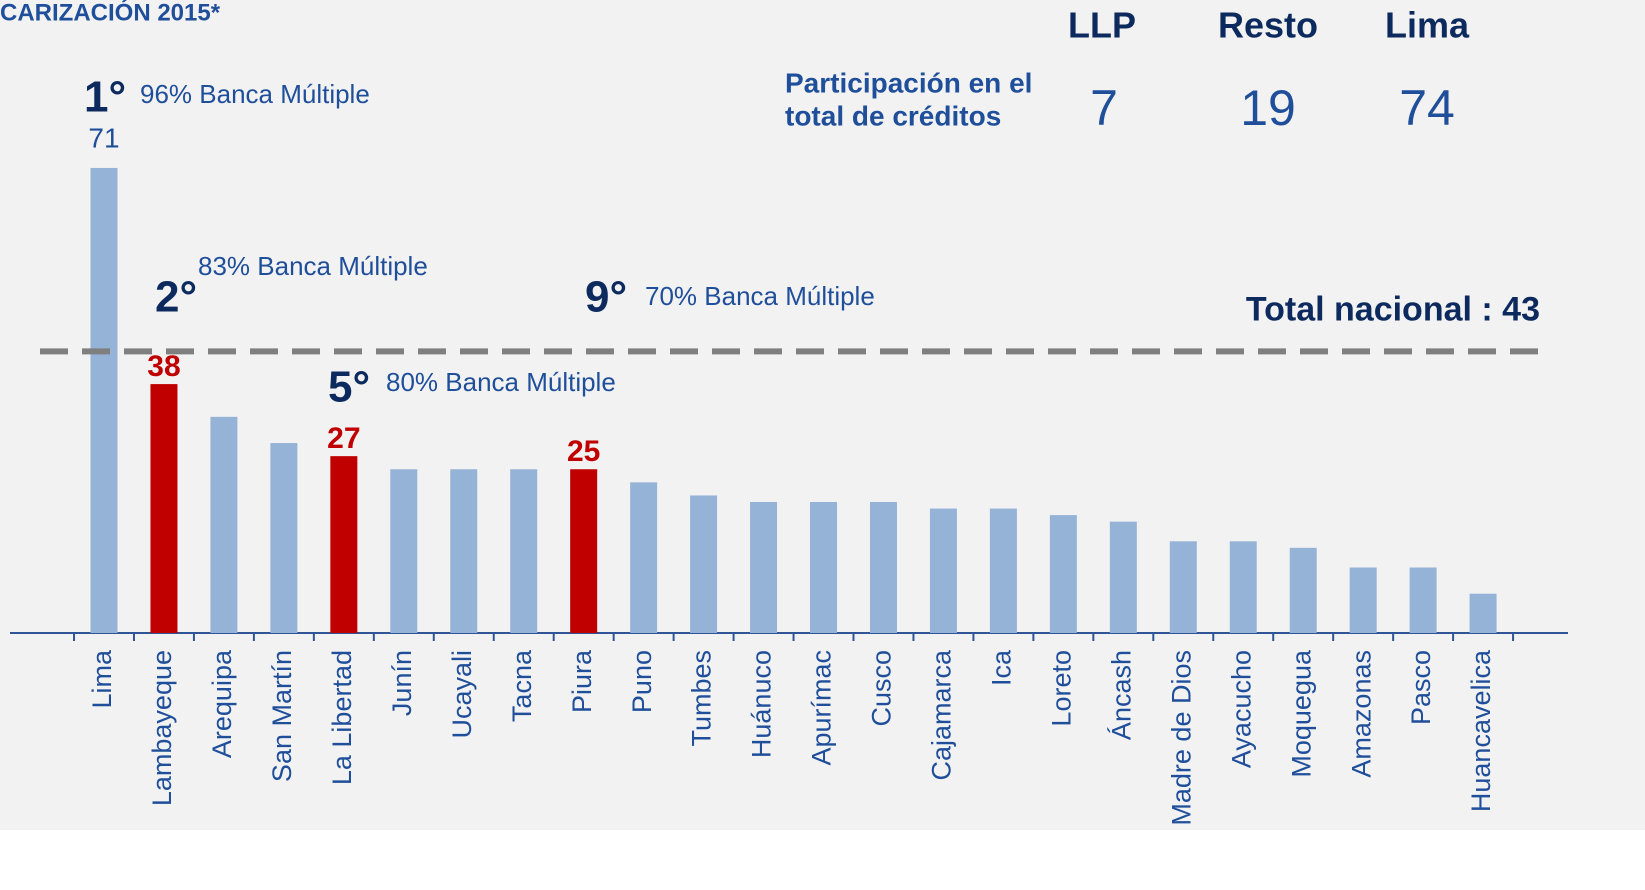 This screenshot has height=890, width=1645. Describe the element at coordinates (642, 681) in the screenshot. I see `x-tick-label: Puno` at that location.